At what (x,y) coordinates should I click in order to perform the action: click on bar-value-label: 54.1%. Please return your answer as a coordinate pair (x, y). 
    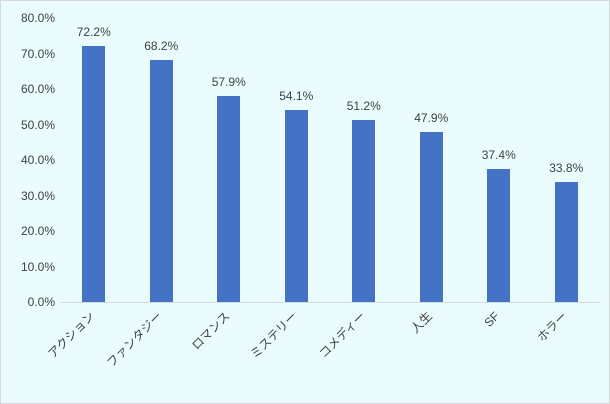
    Looking at the image, I should click on (296, 95).